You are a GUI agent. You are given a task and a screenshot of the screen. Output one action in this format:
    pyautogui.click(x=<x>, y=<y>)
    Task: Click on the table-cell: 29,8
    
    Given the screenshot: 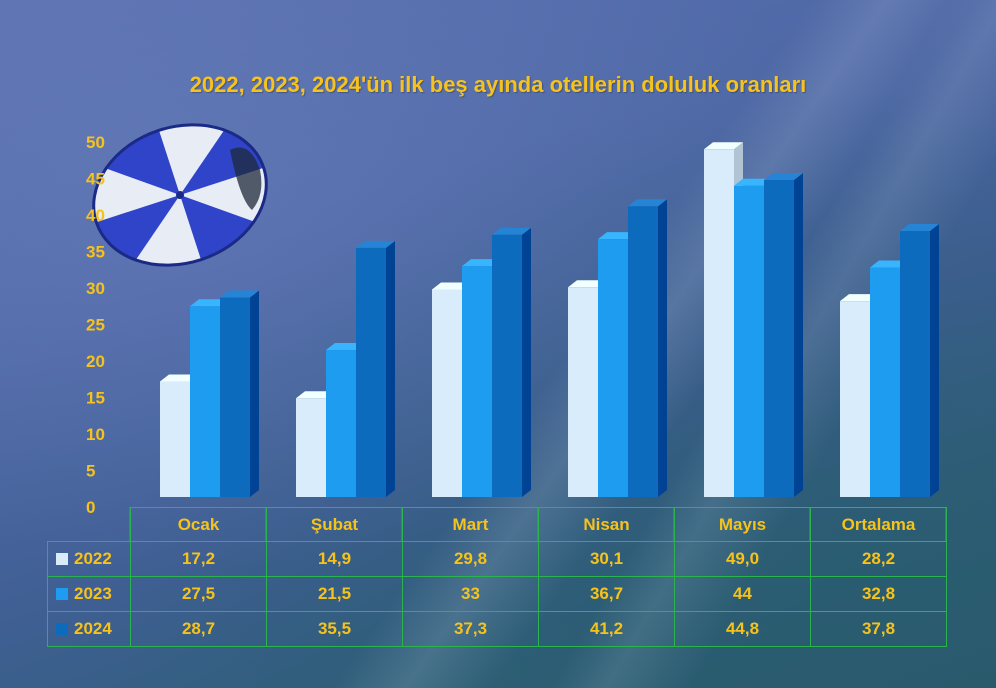 What is the action you would take?
    pyautogui.click(x=470, y=559)
    